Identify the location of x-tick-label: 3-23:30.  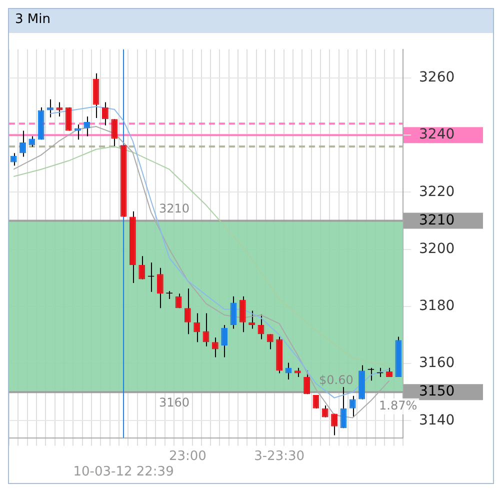
(279, 456).